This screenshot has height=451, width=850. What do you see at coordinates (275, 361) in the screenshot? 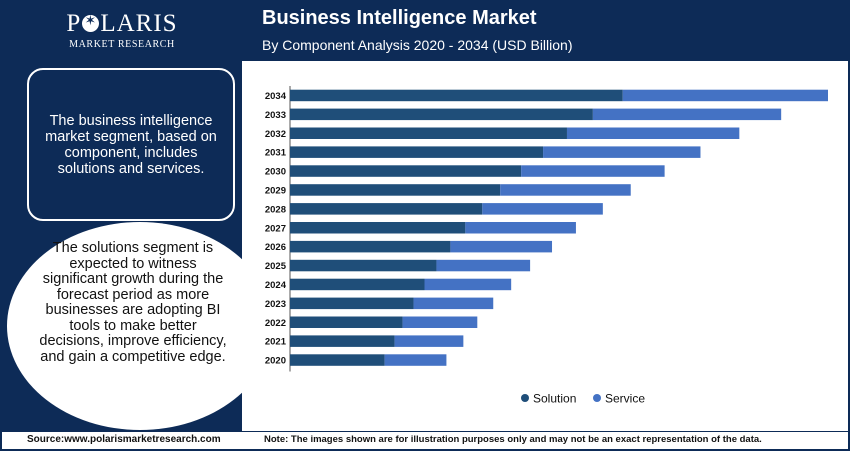
I see `y-tick-label: 2020` at bounding box center [275, 361].